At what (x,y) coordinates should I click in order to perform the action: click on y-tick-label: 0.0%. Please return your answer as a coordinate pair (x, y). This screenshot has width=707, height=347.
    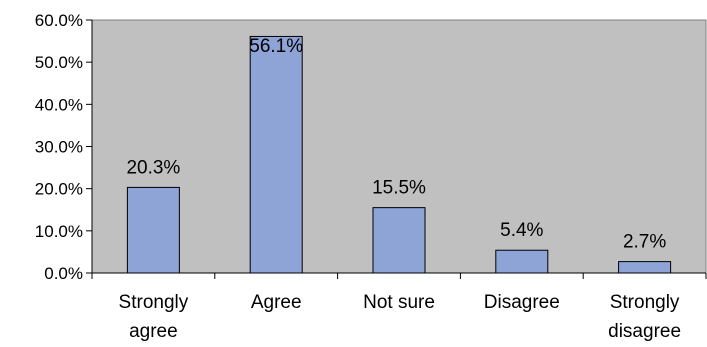
    Looking at the image, I should click on (63, 273).